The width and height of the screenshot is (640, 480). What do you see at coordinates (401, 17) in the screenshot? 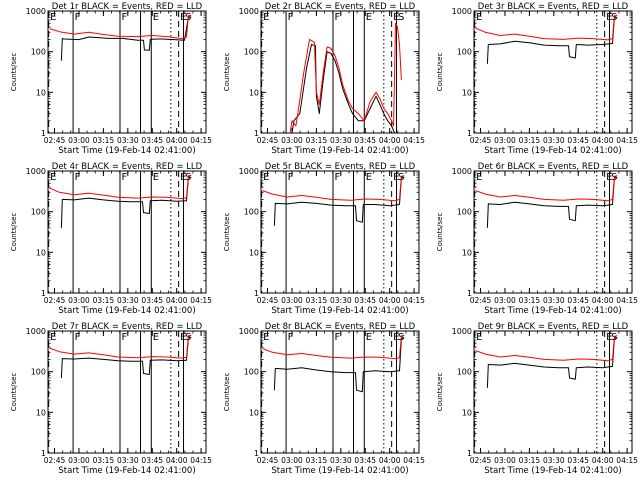
I see `event-marker-label: S` at bounding box center [401, 17].